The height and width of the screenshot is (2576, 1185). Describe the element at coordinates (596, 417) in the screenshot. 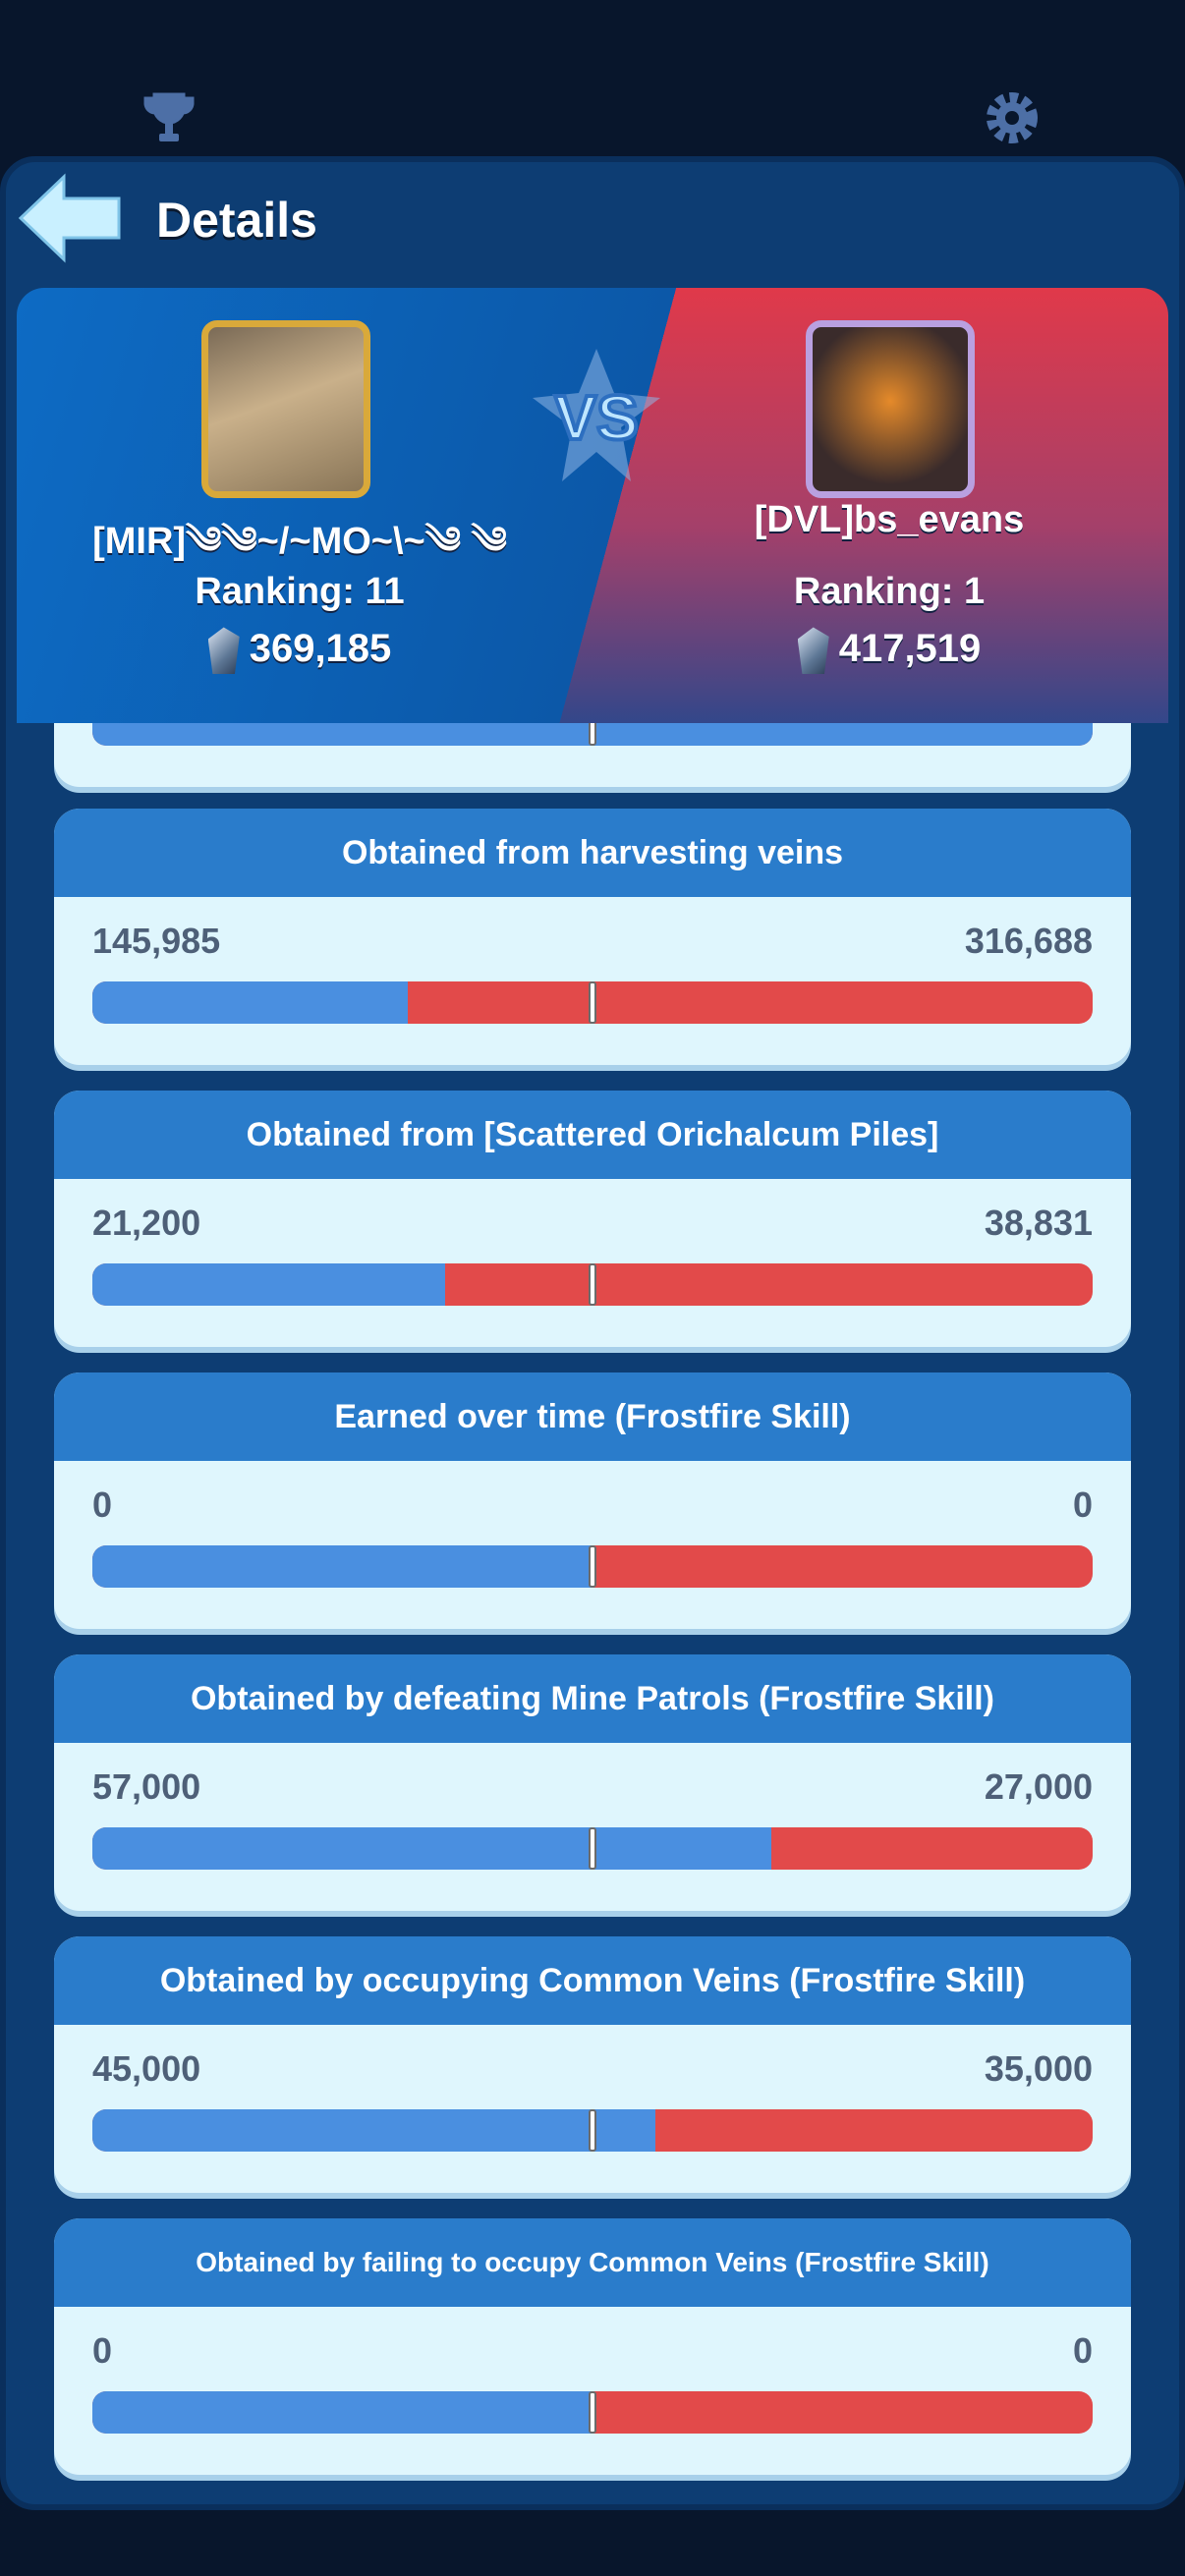

I see `vs-label: VS` at that location.